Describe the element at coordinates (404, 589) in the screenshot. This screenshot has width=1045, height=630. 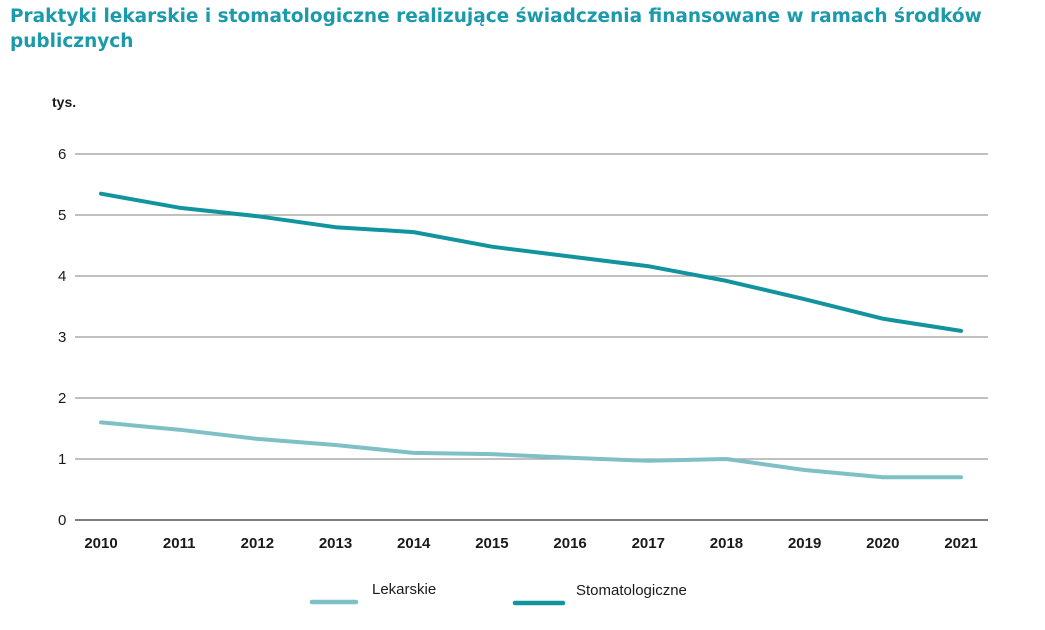
I see `legend-label-lekarskie: Lekarskie` at that location.